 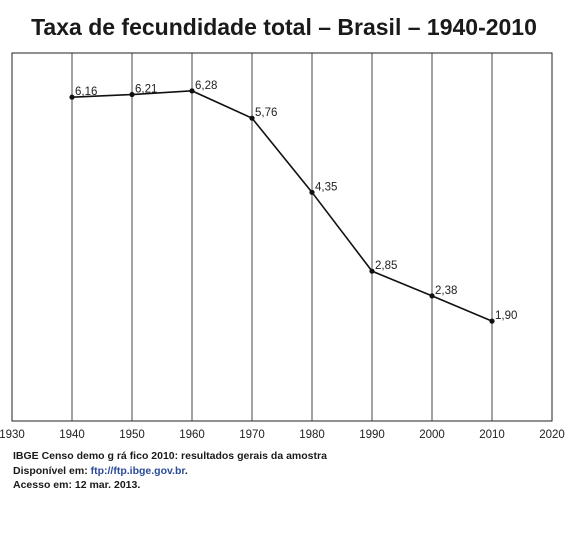 What do you see at coordinates (506, 316) in the screenshot?
I see `data-label-2010: 1,90` at bounding box center [506, 316].